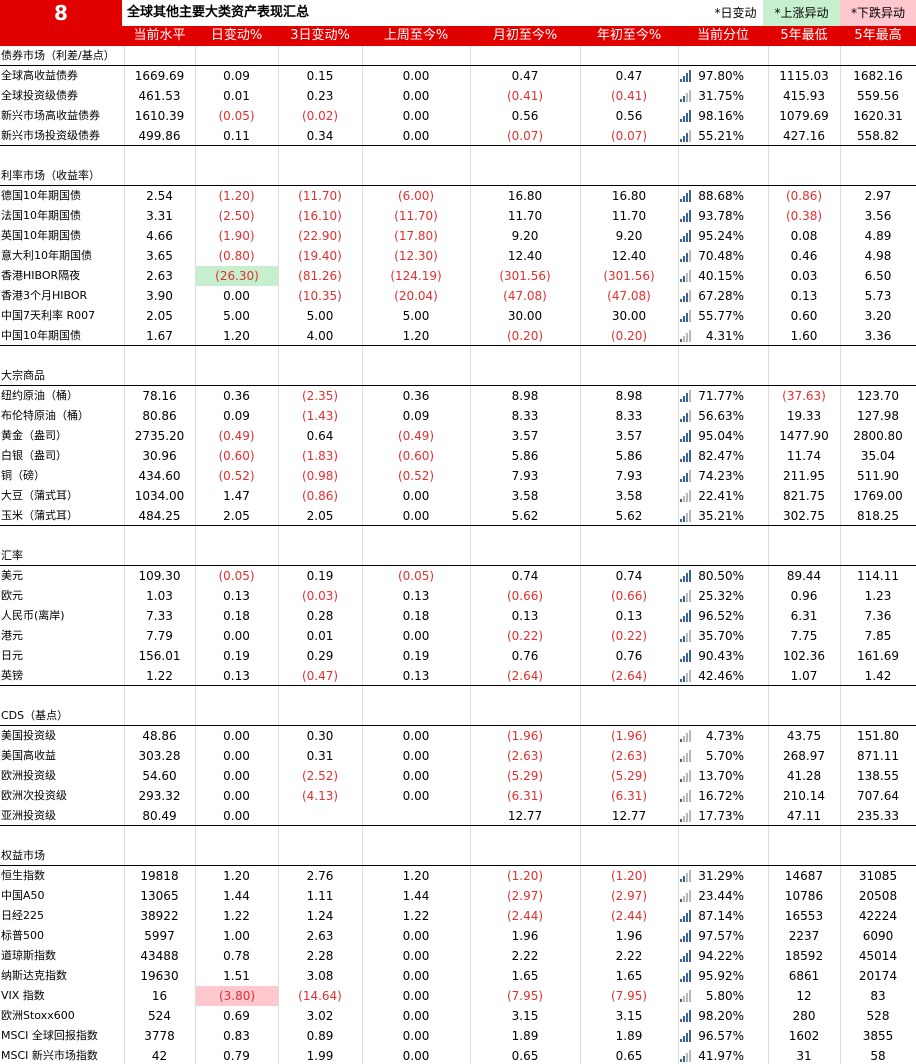 Image resolution: width=916 pixels, height=1064 pixels. I want to click on value-cell: (124.19), so click(416, 276).